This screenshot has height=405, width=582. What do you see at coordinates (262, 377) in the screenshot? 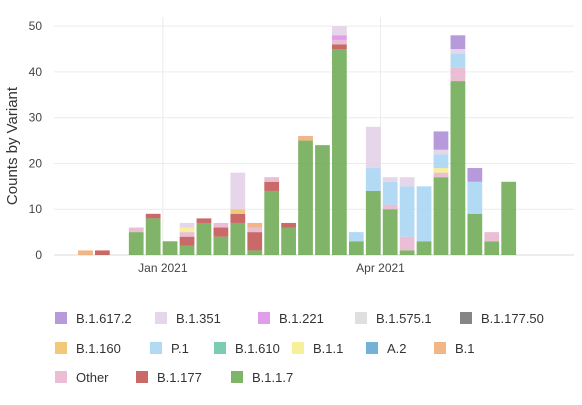
I see `legend-item-b-1-1-7: B.1.1.7` at bounding box center [262, 377].